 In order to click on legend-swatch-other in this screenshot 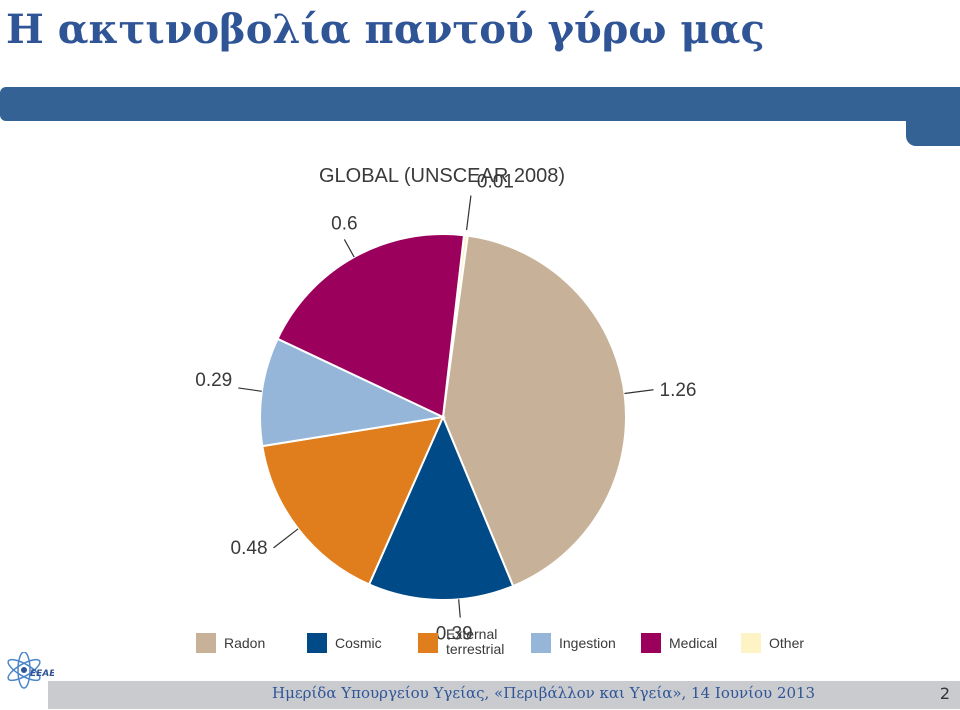, I will do `click(751, 643)`.